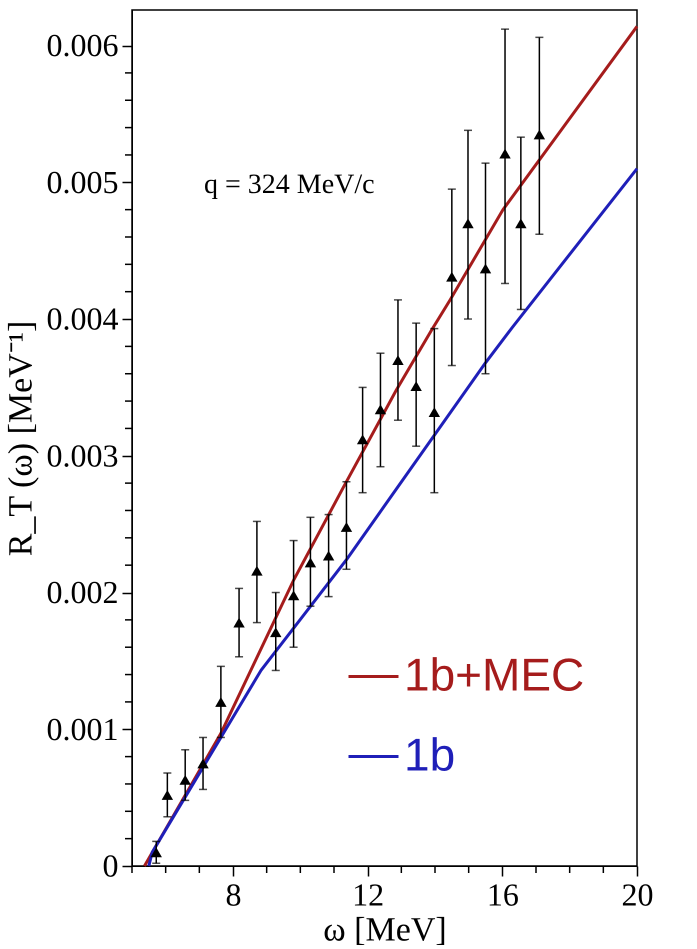 The width and height of the screenshot is (697, 949). What do you see at coordinates (638, 894) in the screenshot?
I see `x-tick-label: 20` at bounding box center [638, 894].